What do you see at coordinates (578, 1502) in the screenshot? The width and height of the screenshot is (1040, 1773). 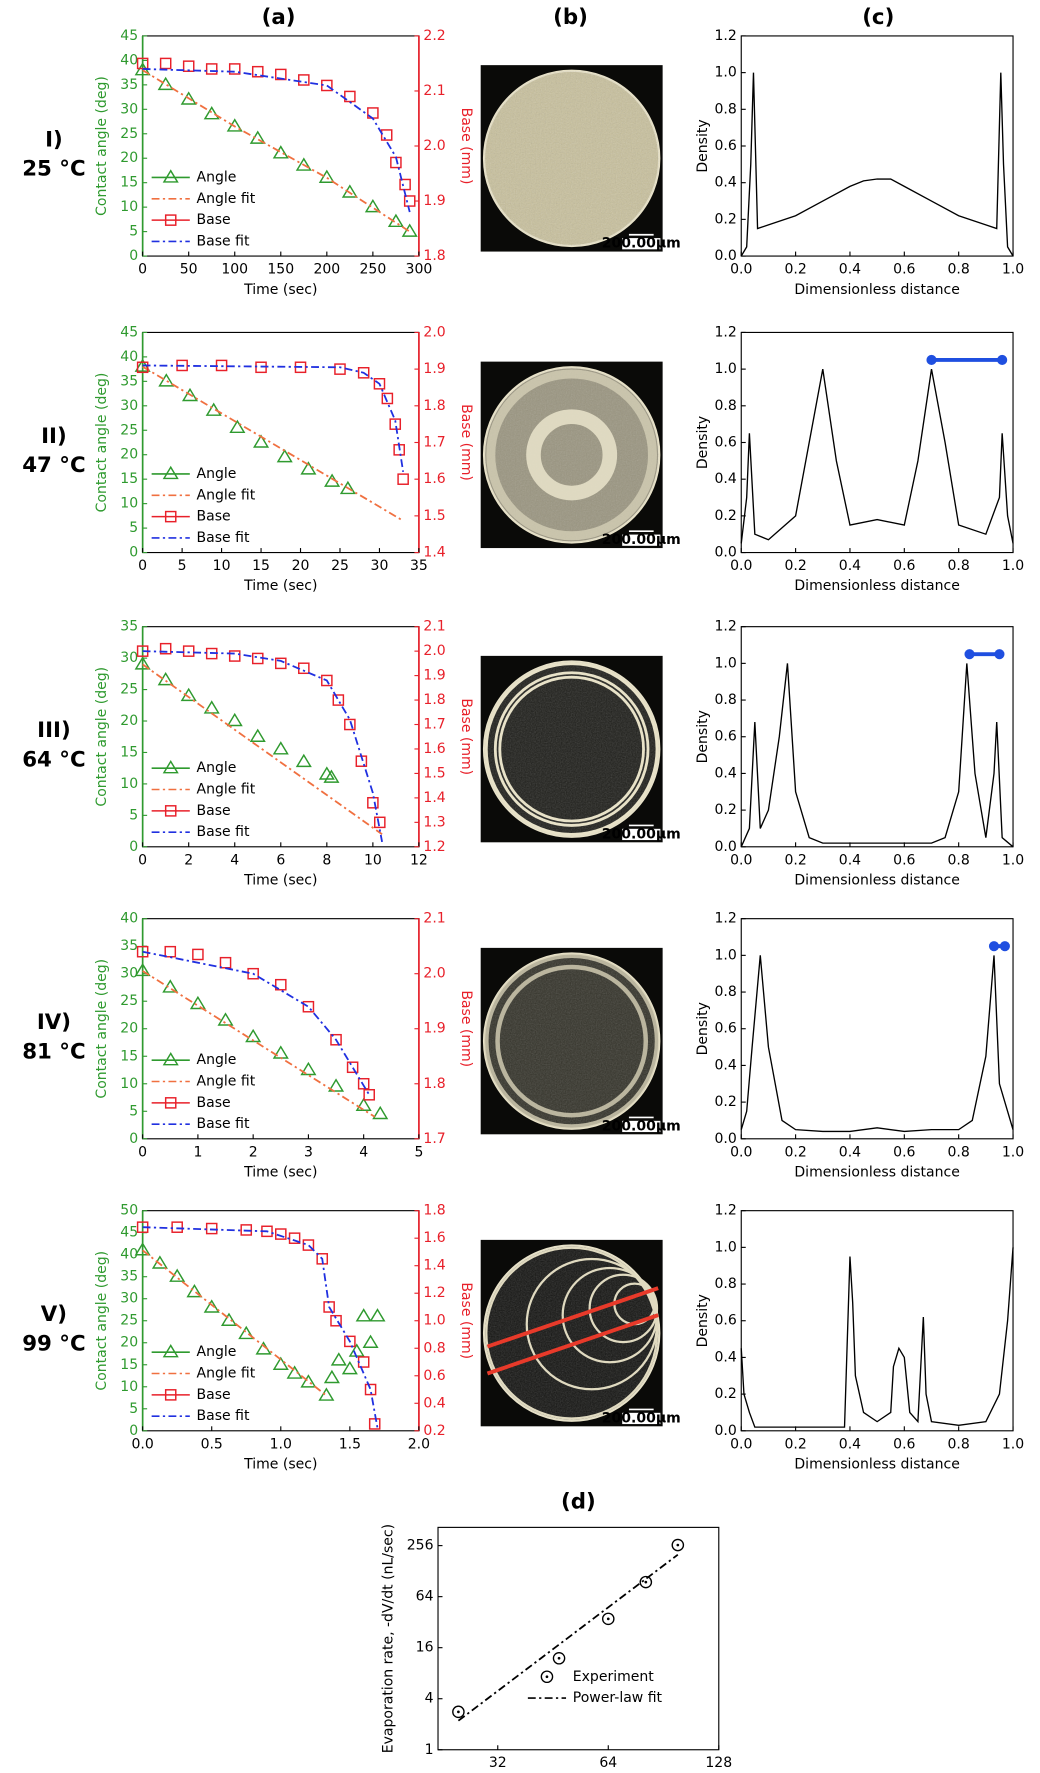 I see `chart-title: (d)` at bounding box center [578, 1502].